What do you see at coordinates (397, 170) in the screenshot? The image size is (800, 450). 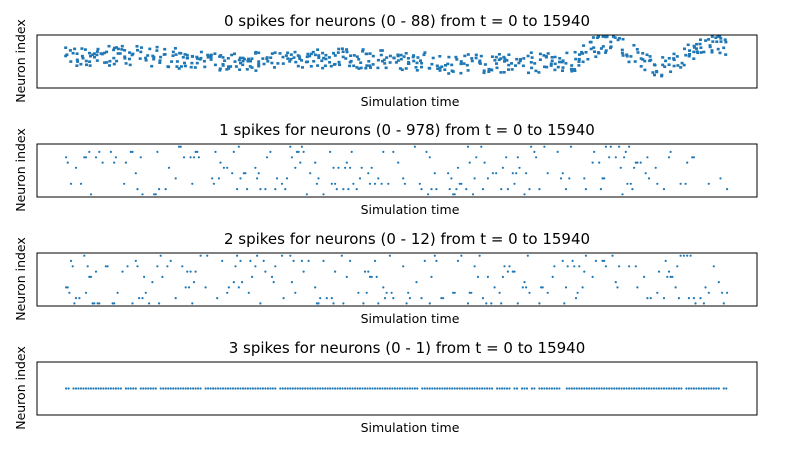 I see `panel-1-spike-points` at bounding box center [397, 170].